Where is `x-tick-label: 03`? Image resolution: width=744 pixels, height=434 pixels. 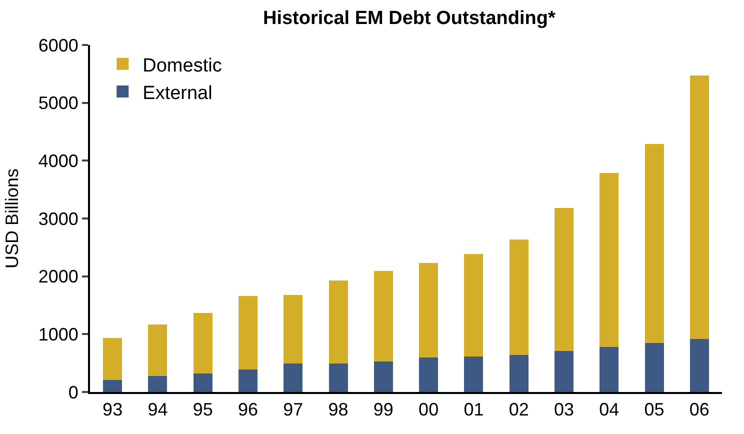 x-tick-label: 03 is located at coordinates (564, 410).